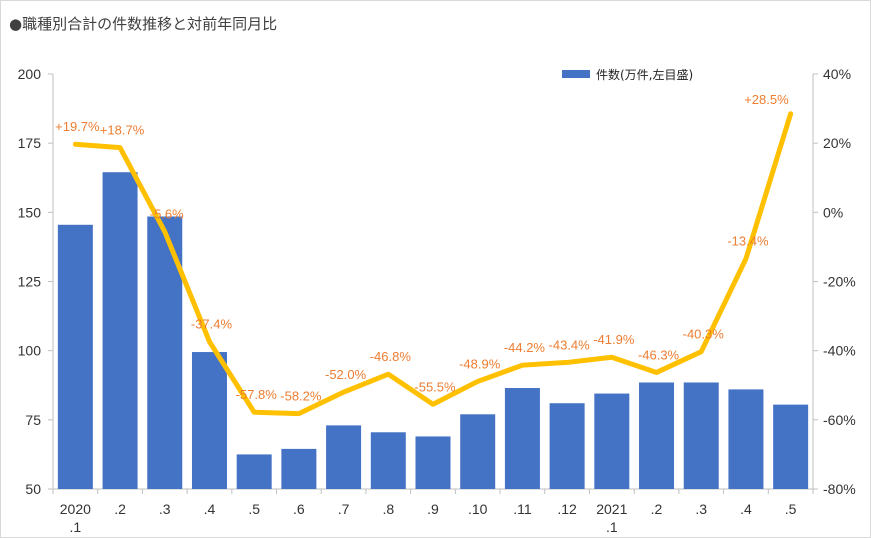 The height and width of the screenshot is (538, 871). What do you see at coordinates (576, 74) in the screenshot?
I see `legend-swatch` at bounding box center [576, 74].